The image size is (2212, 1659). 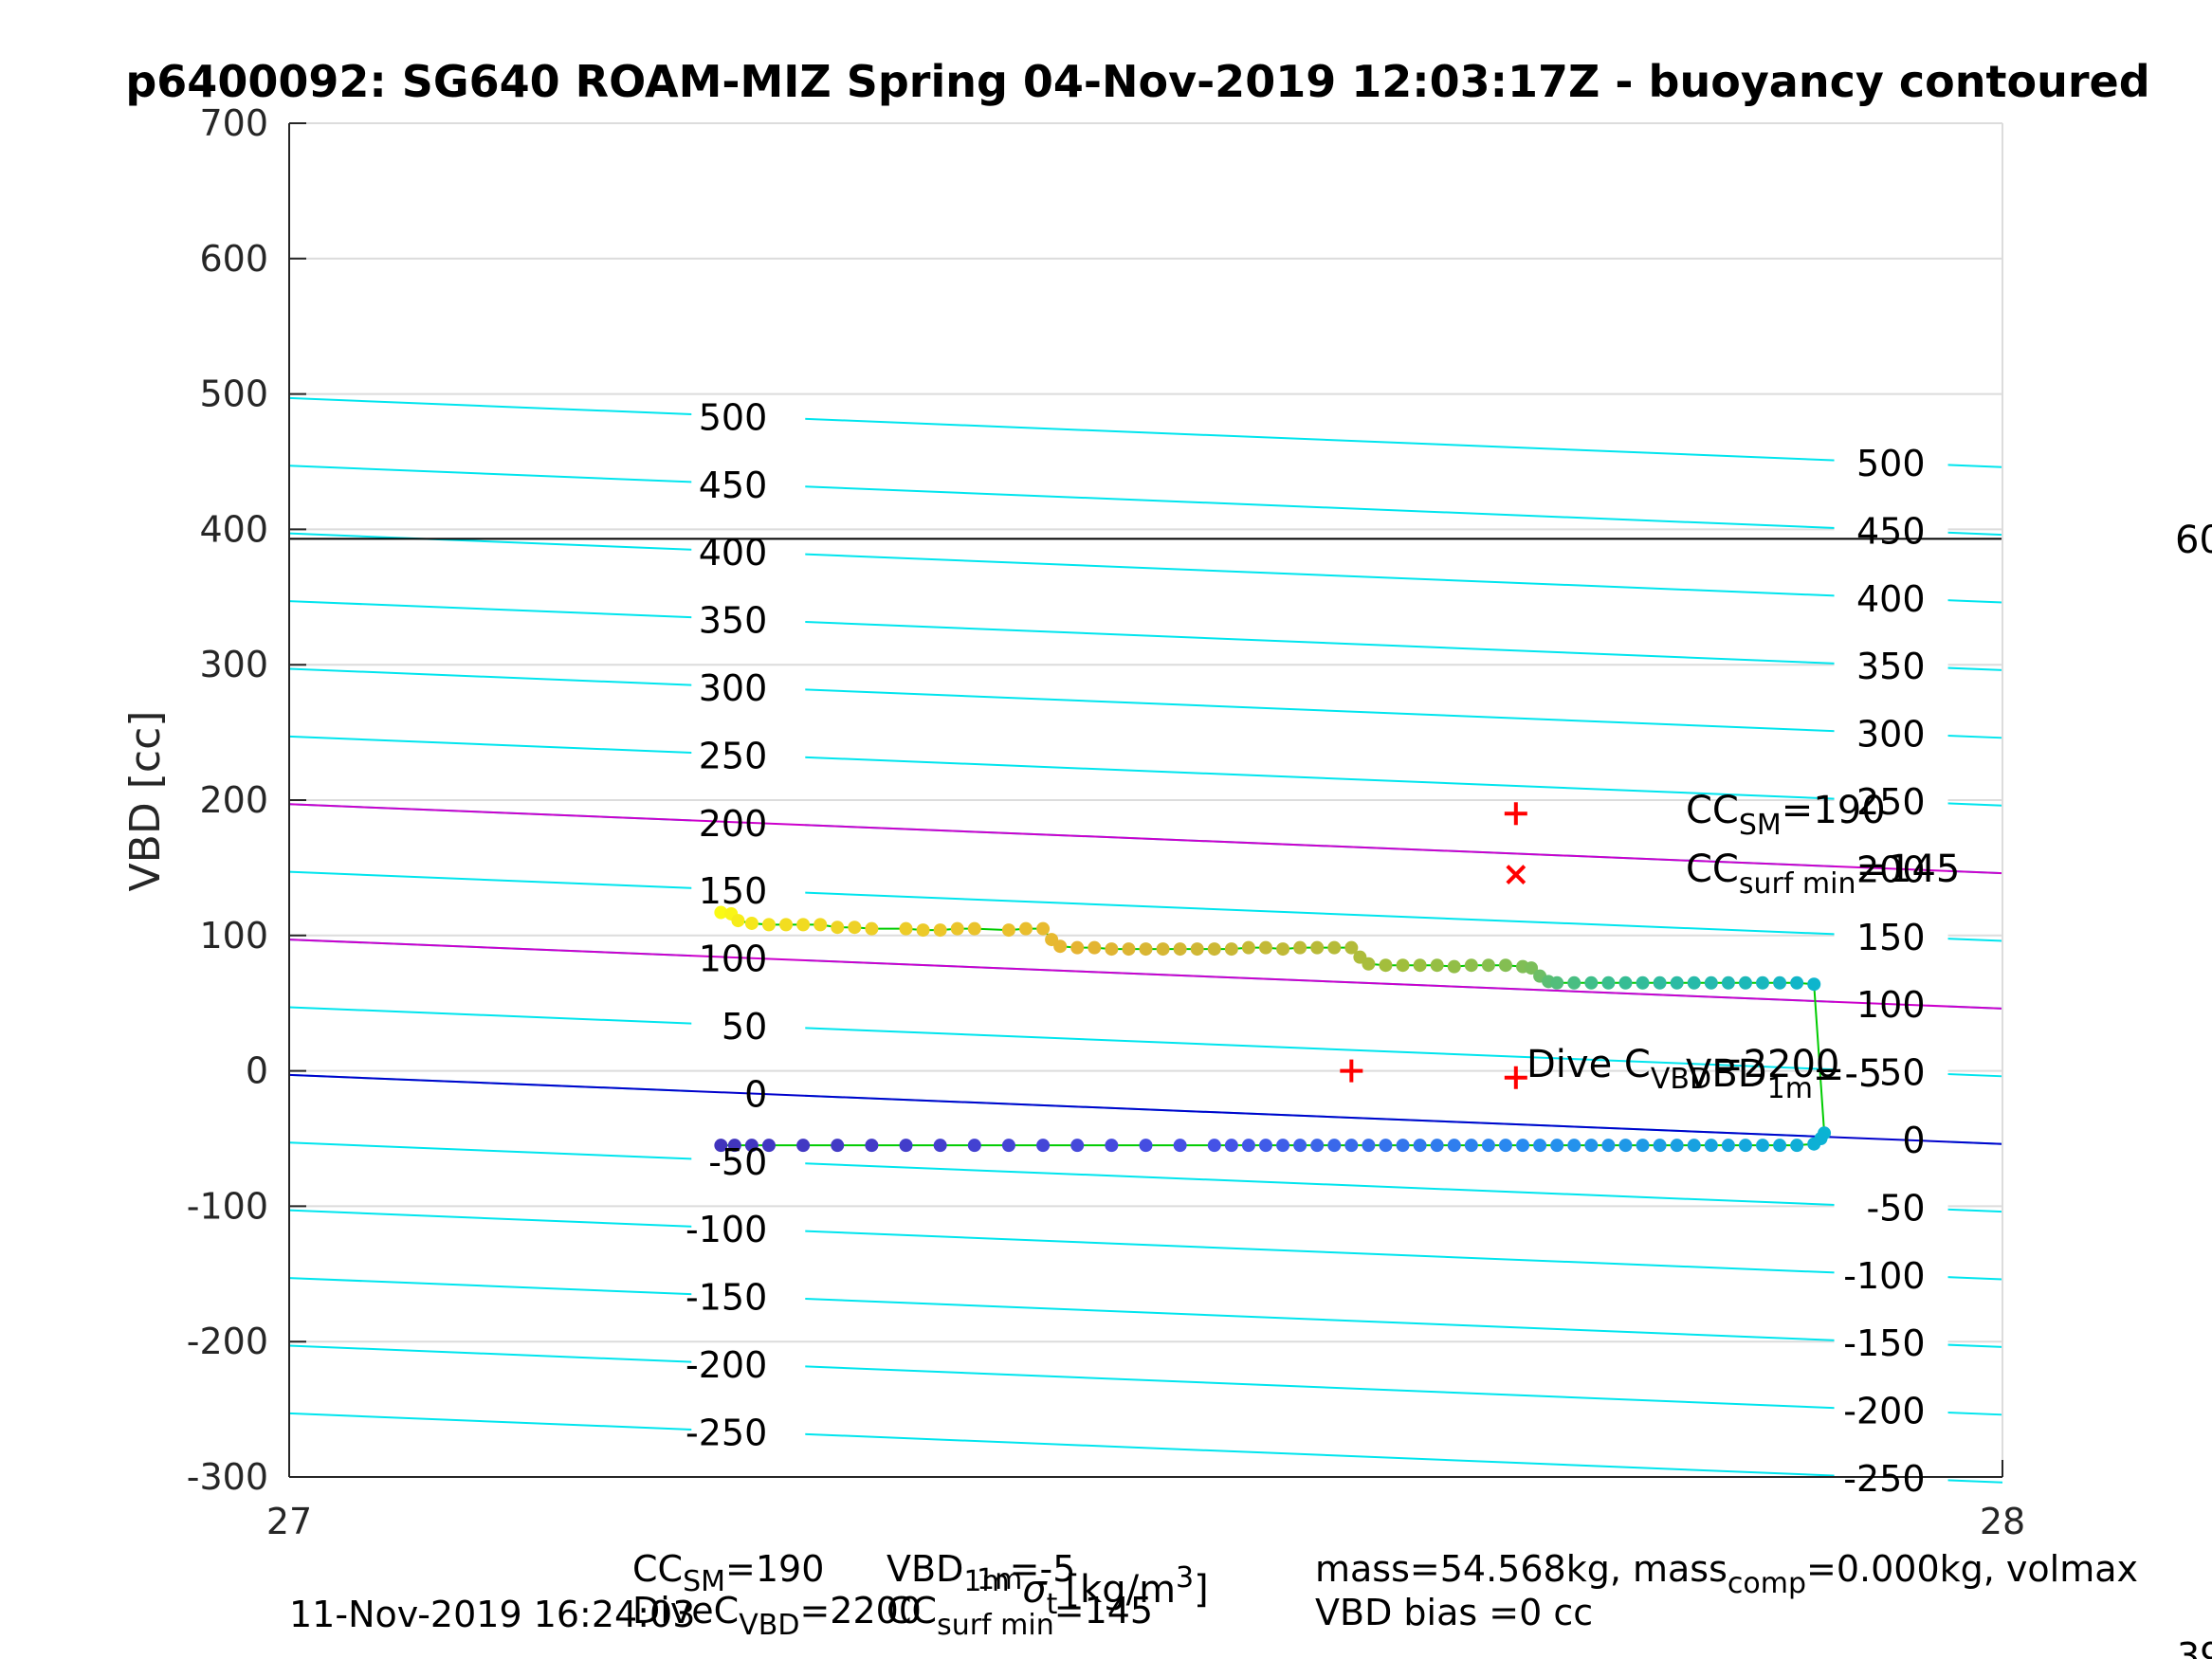 What do you see at coordinates (1972, 1569) in the screenshot?
I see `footer-mass-b: =0.000kg, volmax` at bounding box center [1972, 1569].